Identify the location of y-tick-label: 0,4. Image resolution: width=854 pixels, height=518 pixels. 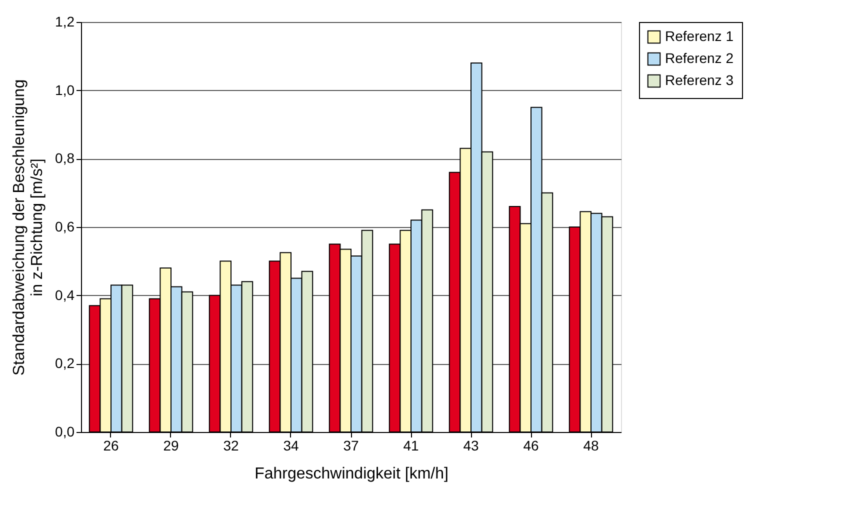
(65, 294).